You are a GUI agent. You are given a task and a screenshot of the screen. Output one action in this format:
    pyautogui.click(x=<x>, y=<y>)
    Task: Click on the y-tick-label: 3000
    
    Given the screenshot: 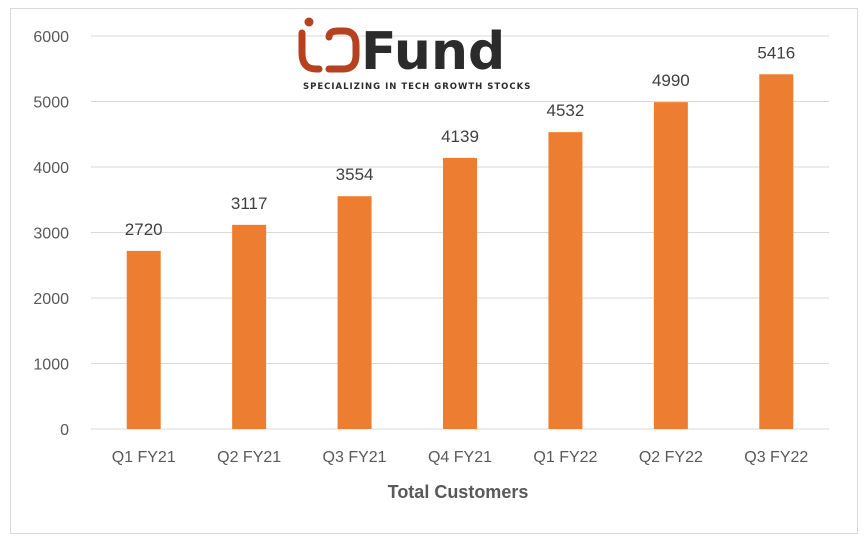 What is the action you would take?
    pyautogui.click(x=51, y=234)
    